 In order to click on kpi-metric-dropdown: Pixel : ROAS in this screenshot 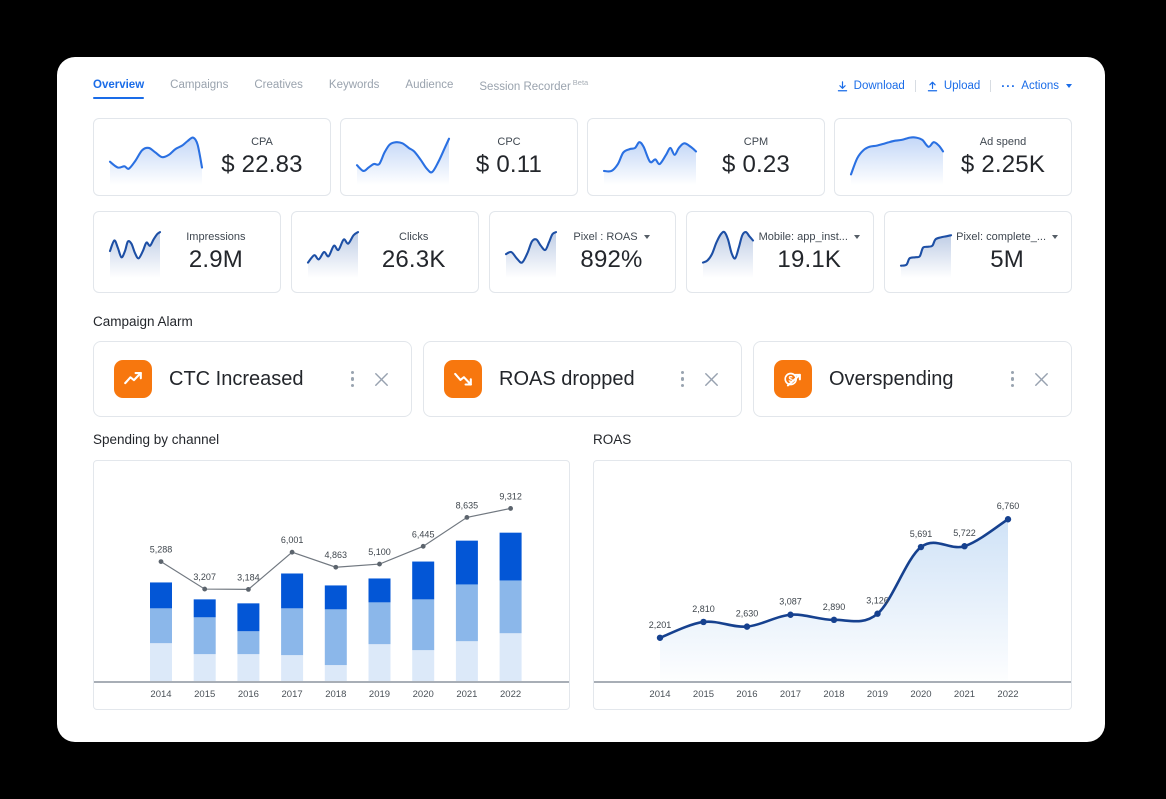, I will do `click(611, 236)`.